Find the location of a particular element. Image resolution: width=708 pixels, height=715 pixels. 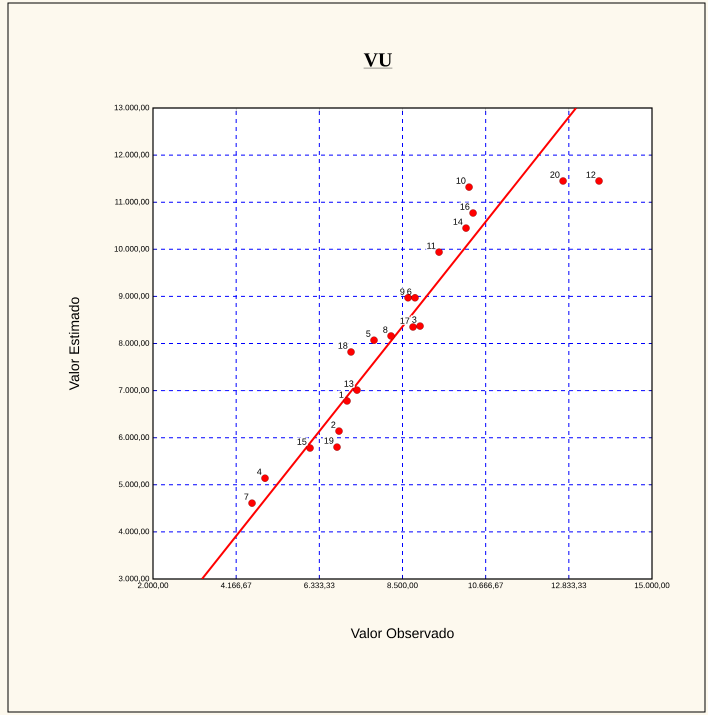

annotation: 3 is located at coordinates (414, 319).